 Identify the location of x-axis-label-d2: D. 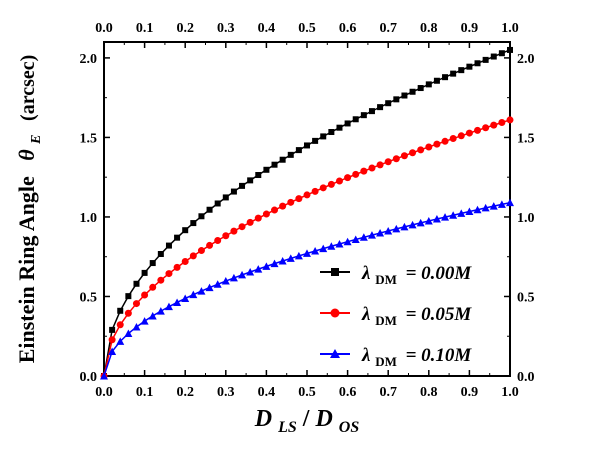
(323, 419).